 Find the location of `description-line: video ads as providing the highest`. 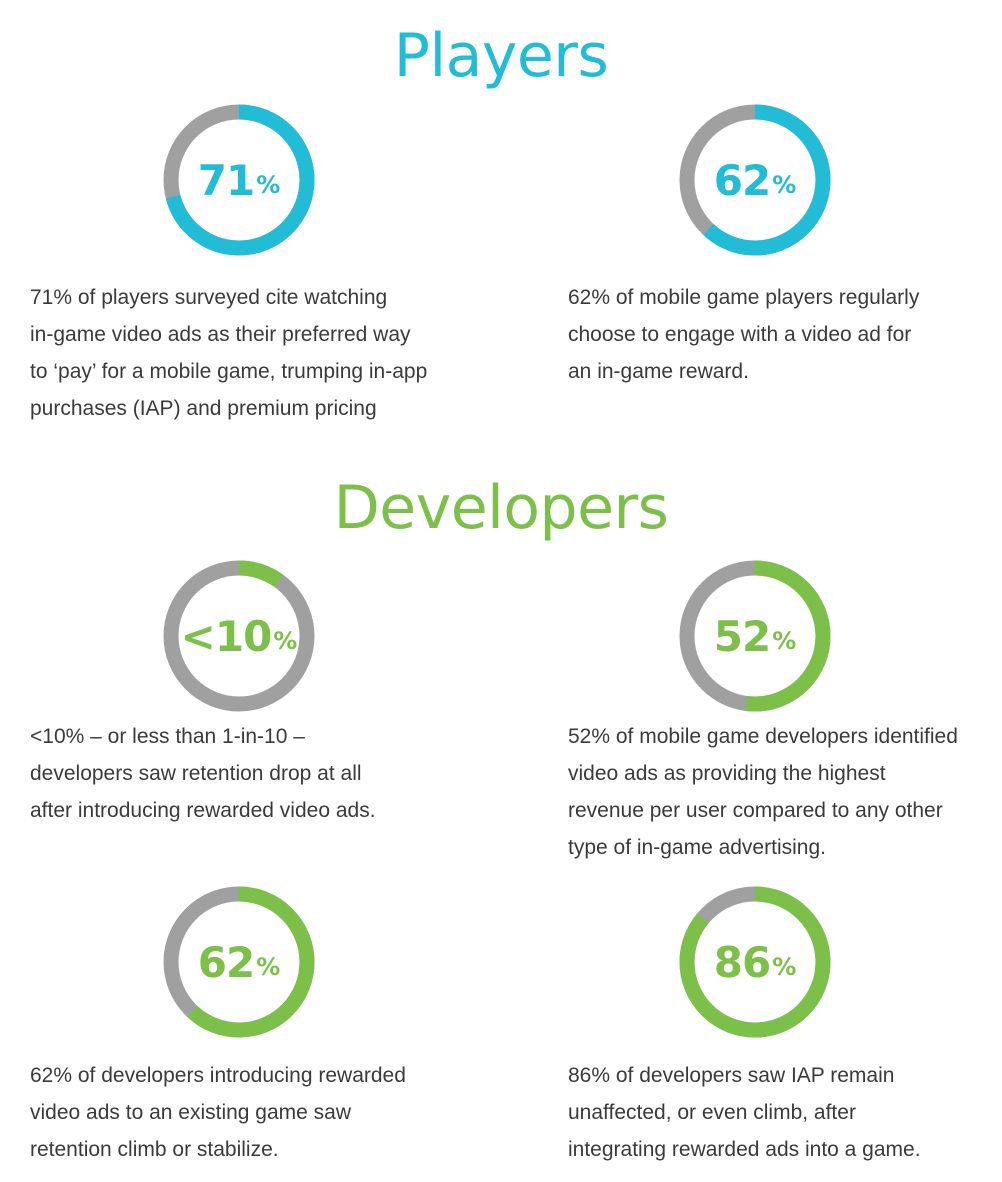

description-line: video ads as providing the highest is located at coordinates (727, 773).